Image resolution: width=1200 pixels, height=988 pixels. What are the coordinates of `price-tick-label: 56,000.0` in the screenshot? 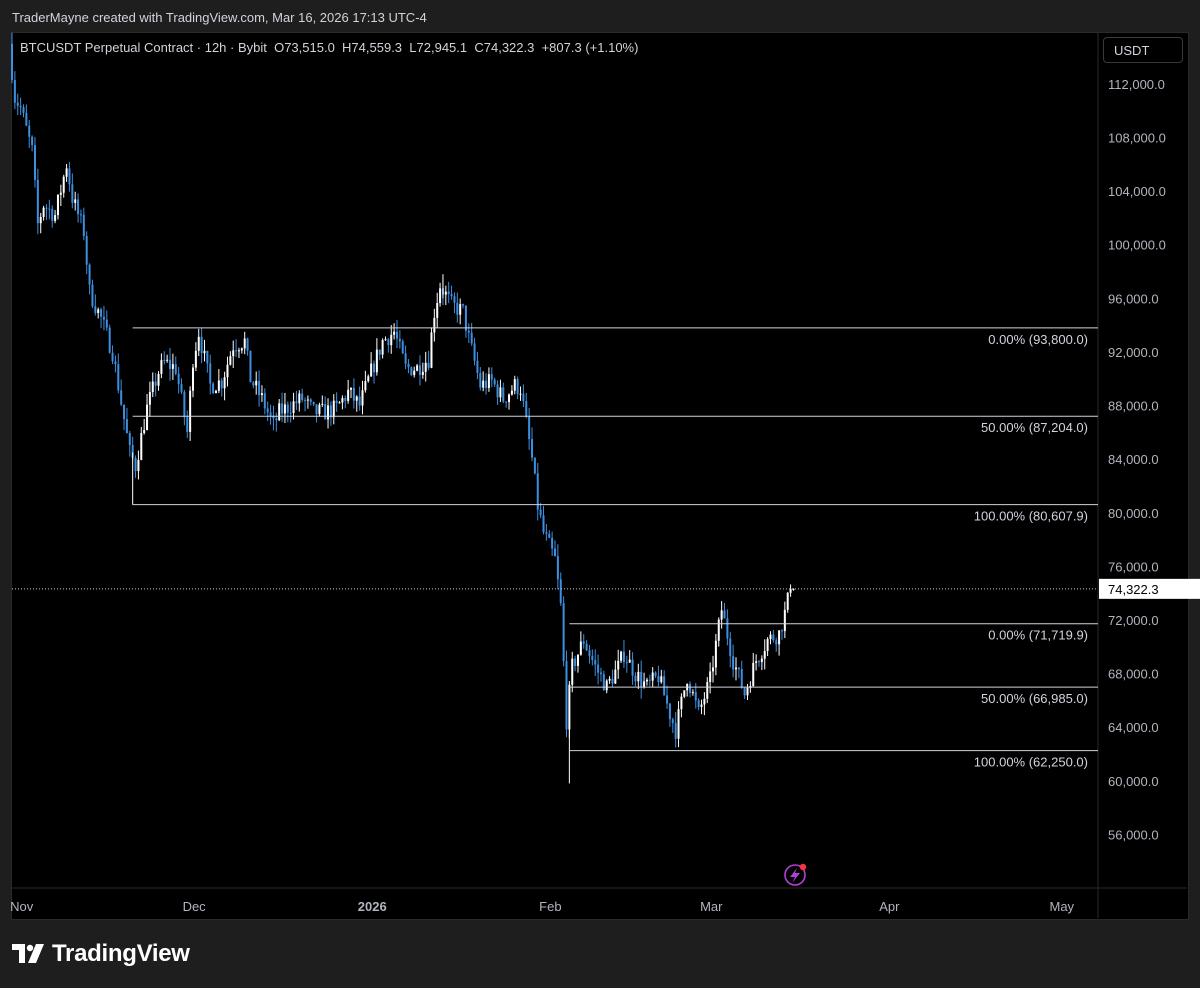 It's located at (1133, 834).